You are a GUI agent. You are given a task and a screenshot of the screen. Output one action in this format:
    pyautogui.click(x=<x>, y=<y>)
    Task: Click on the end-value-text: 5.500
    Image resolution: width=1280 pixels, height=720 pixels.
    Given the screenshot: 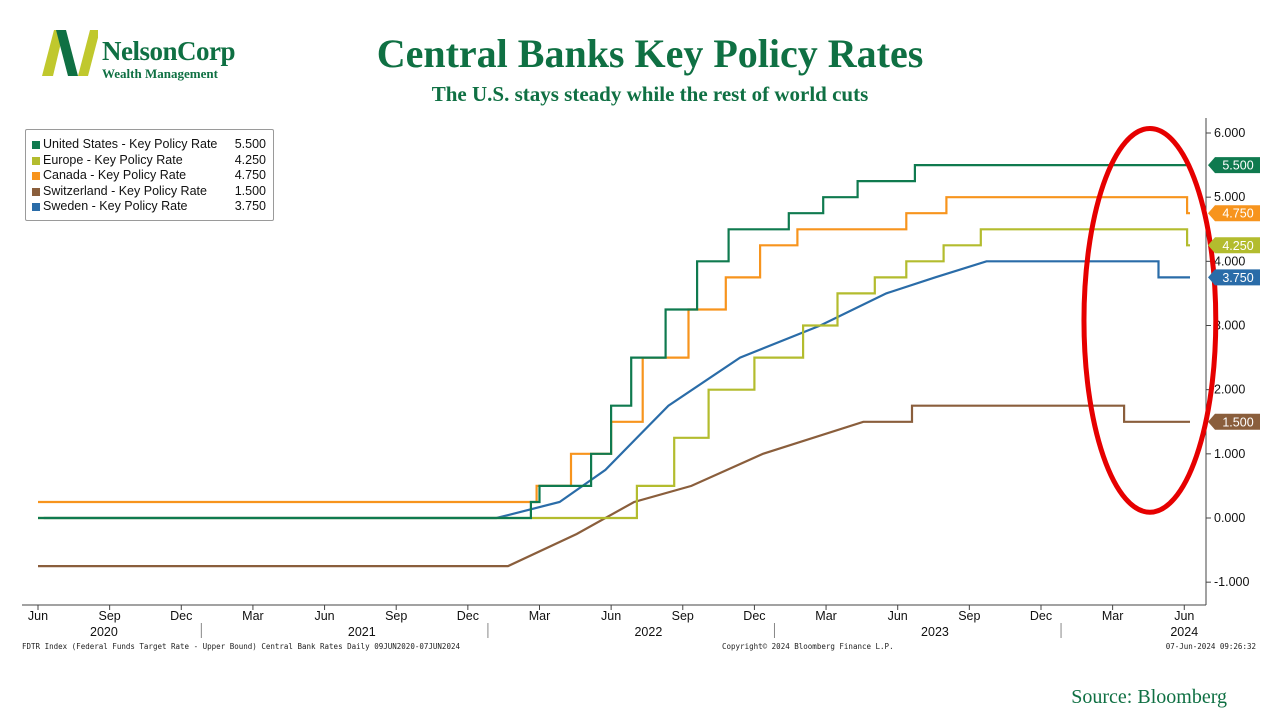 What is the action you would take?
    pyautogui.click(x=1237, y=166)
    